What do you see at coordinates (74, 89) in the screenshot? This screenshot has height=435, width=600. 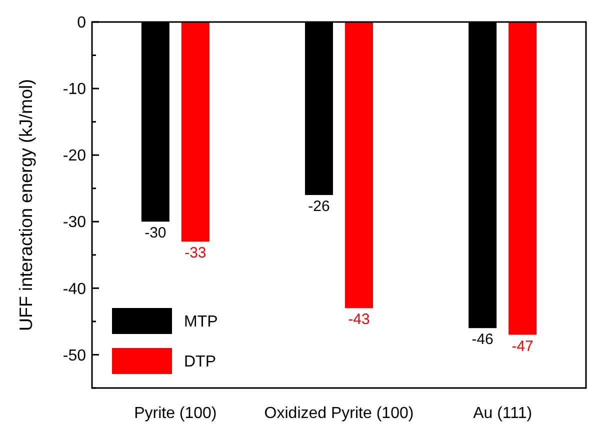 I see `y-tick-label: -10` at bounding box center [74, 89].